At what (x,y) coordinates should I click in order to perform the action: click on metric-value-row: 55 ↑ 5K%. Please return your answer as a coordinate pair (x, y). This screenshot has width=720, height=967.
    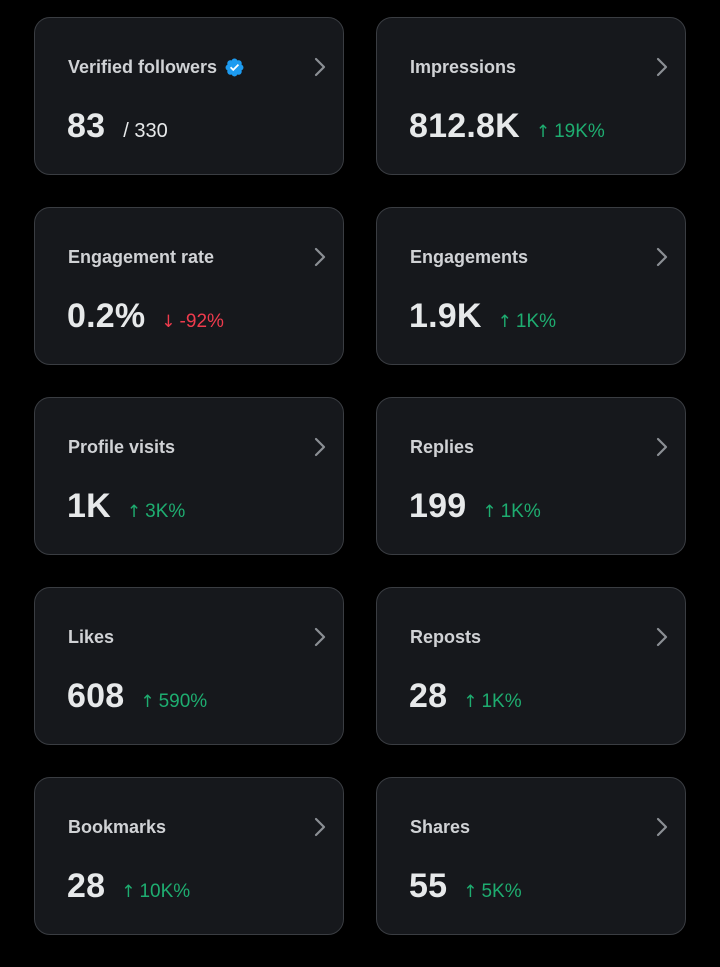
    Looking at the image, I should click on (465, 888).